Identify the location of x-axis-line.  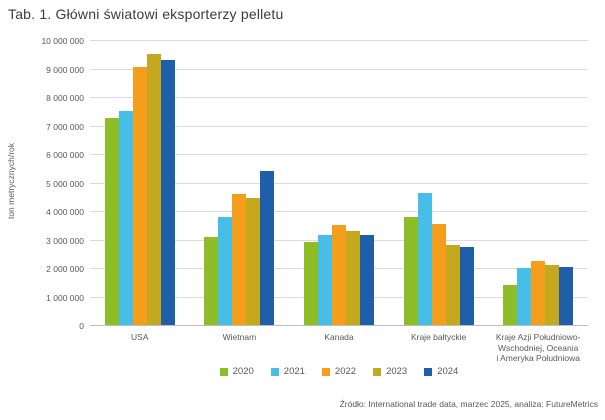
(339, 325).